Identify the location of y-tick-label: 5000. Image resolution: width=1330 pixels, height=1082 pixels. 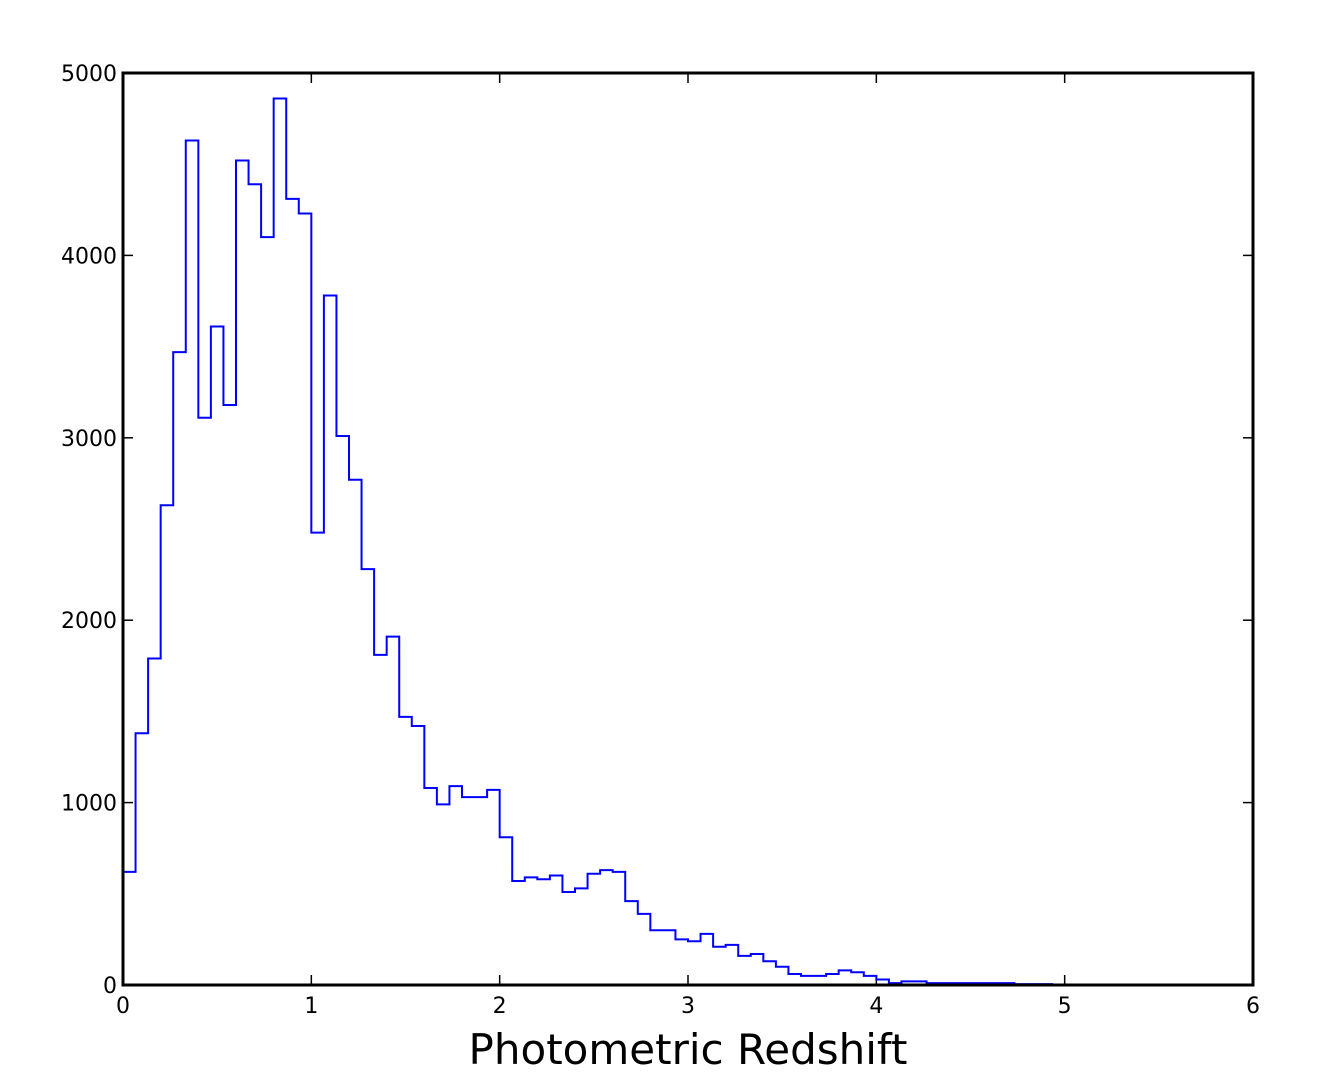
(89, 74).